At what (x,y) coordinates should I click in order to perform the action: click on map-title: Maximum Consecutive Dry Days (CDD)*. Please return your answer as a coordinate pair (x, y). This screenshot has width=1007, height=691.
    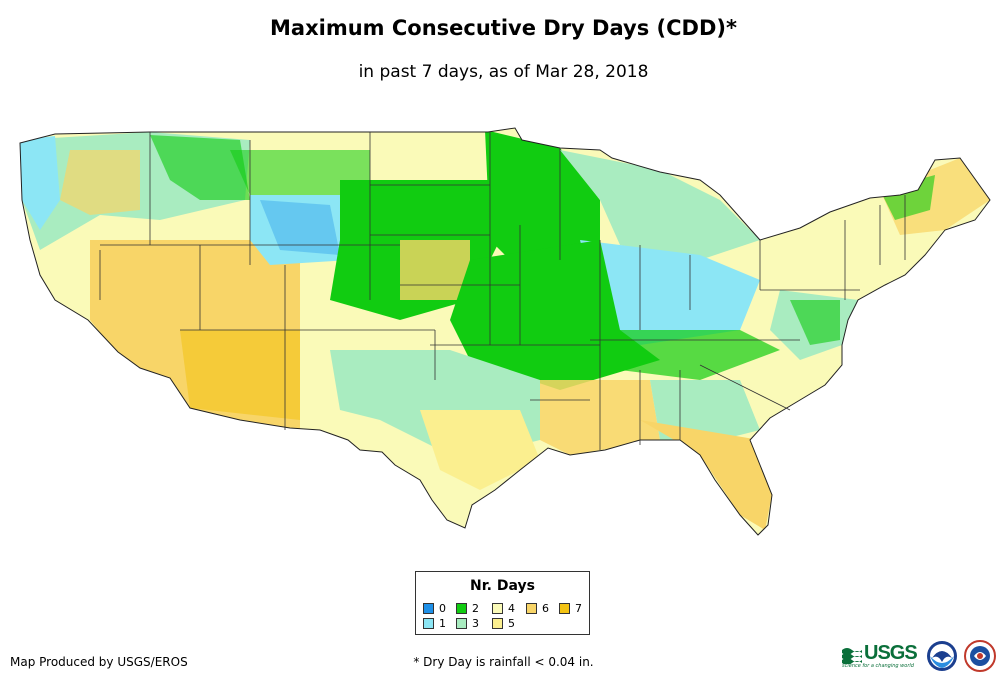
    Looking at the image, I should click on (503, 28).